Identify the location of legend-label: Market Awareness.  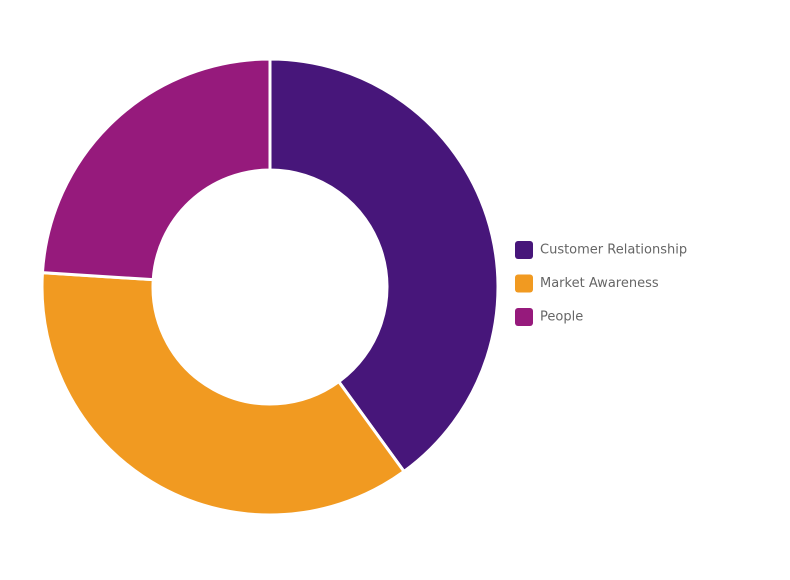
(599, 283).